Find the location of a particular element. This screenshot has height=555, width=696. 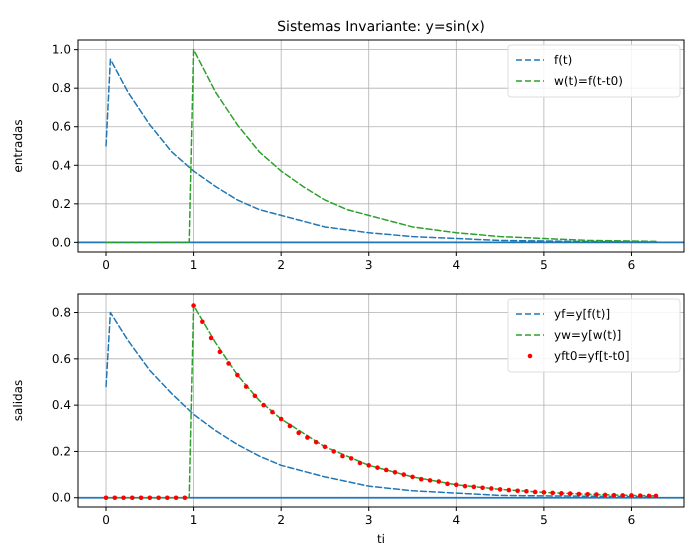

legend-label: yw=y[w(t)] is located at coordinates (588, 335).